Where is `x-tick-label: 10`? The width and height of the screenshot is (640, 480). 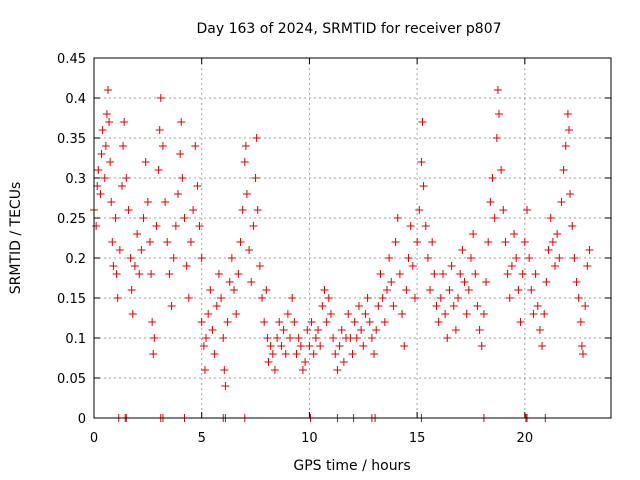
x-tick-label: 10 is located at coordinates (309, 438).